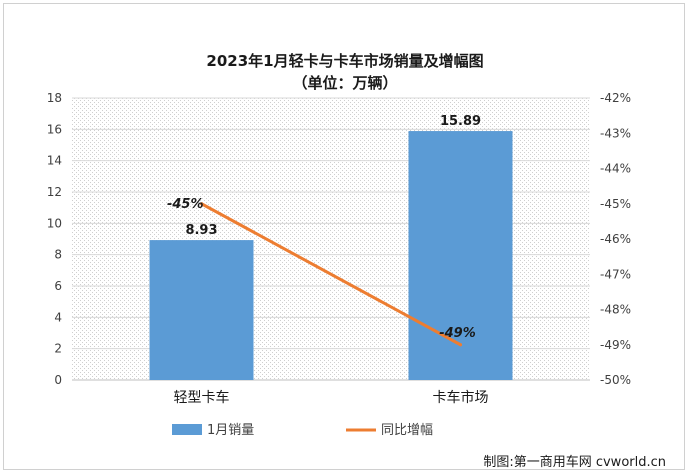  I want to click on chart-subtitle: （单位：万辆）, so click(344, 83).